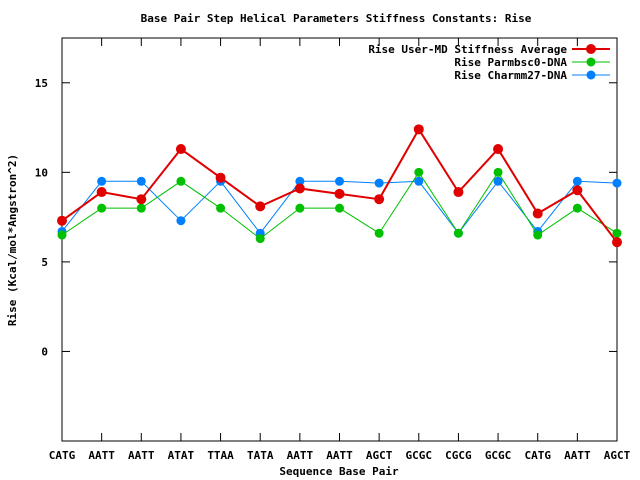 This screenshot has height=480, width=640. Describe the element at coordinates (12, 240) in the screenshot. I see `y-axis-label: Rise (Kcal/mol*Angstron^2)` at that location.